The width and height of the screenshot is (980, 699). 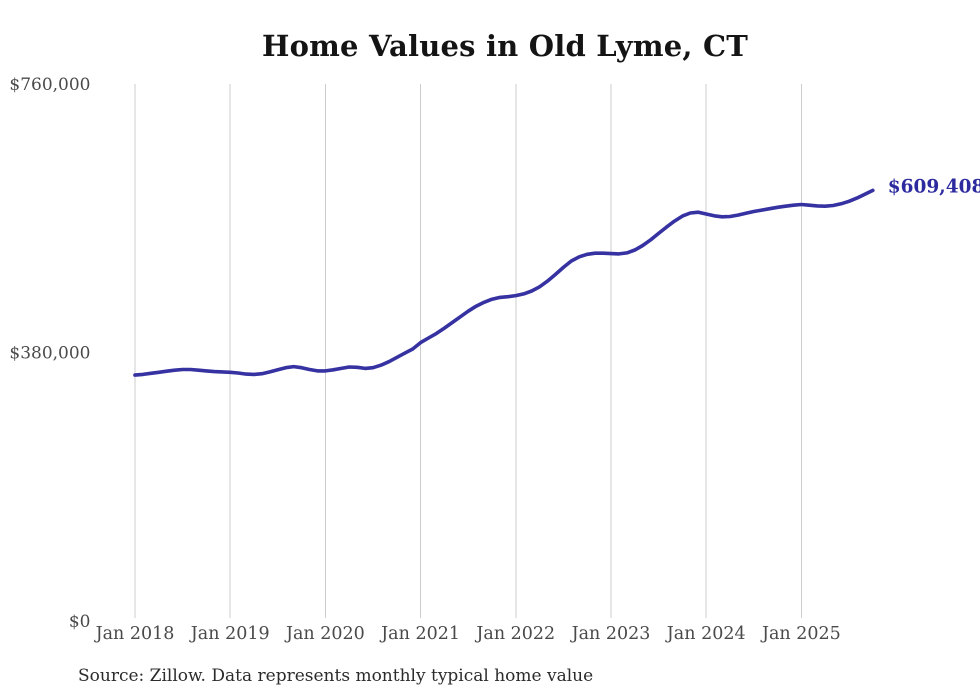 I want to click on latest-value-label: $609,408, so click(x=934, y=186).